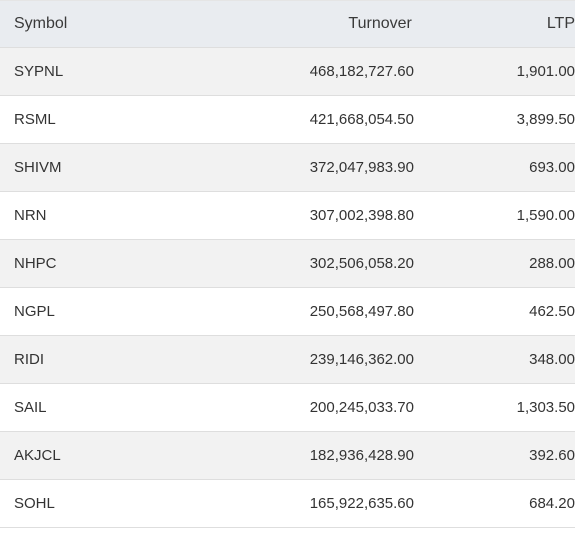 This screenshot has height=533, width=575. I want to click on cell-symbol: RSML, so click(35, 119).